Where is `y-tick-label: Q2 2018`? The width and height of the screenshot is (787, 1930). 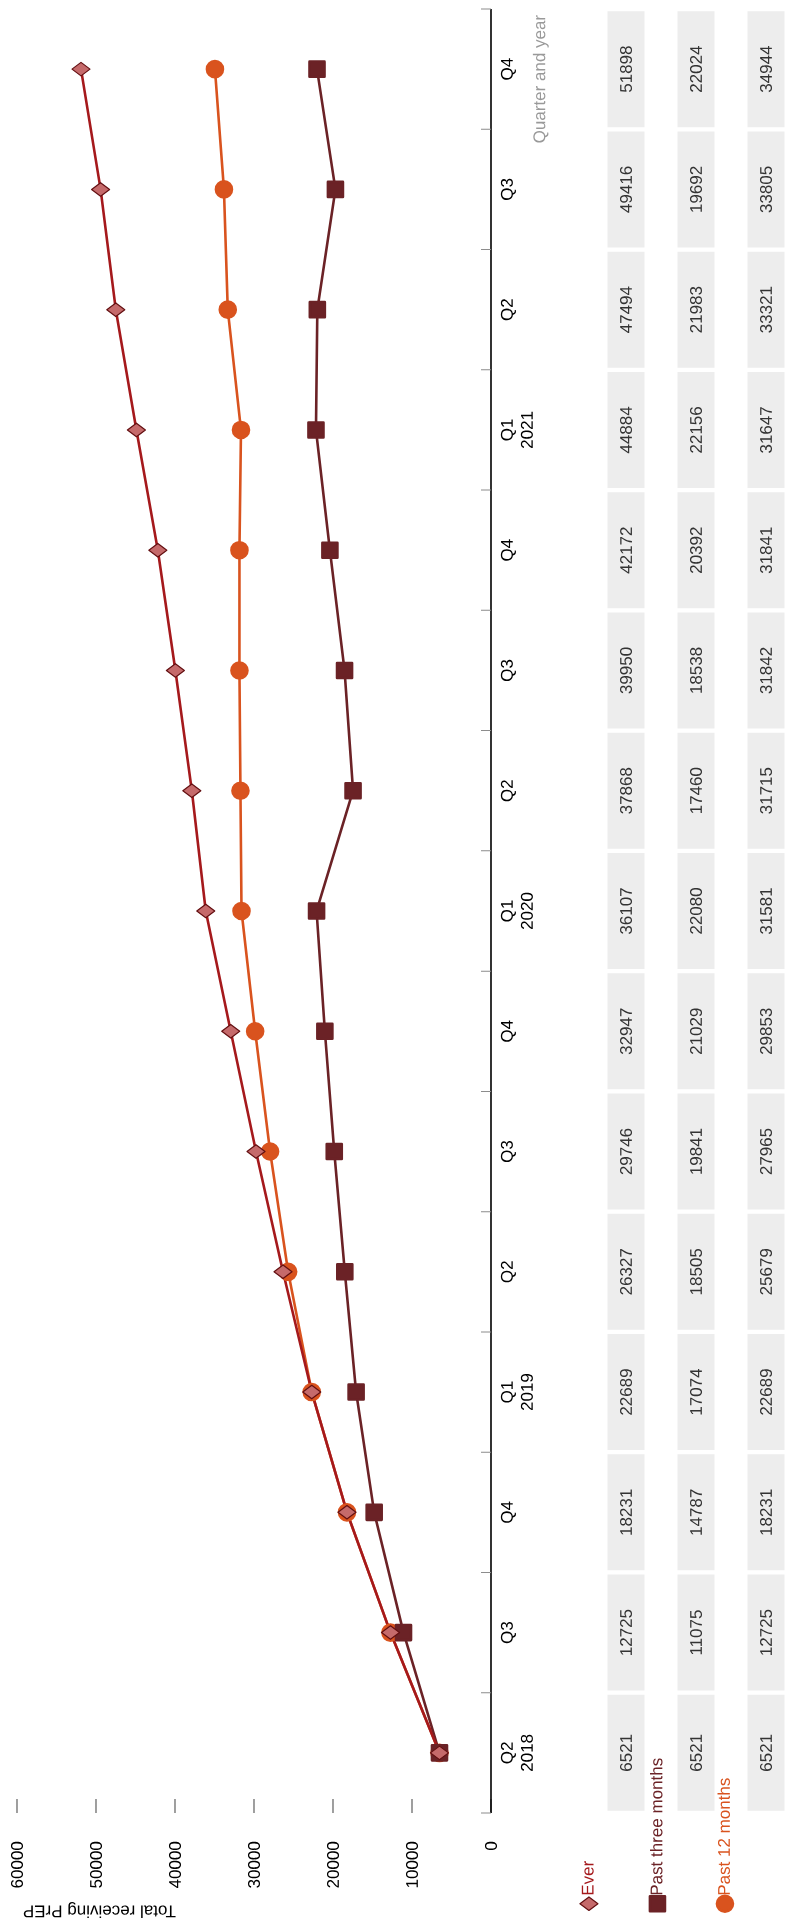
y-tick-label: Q2 2018 is located at coordinates (516, 1752).